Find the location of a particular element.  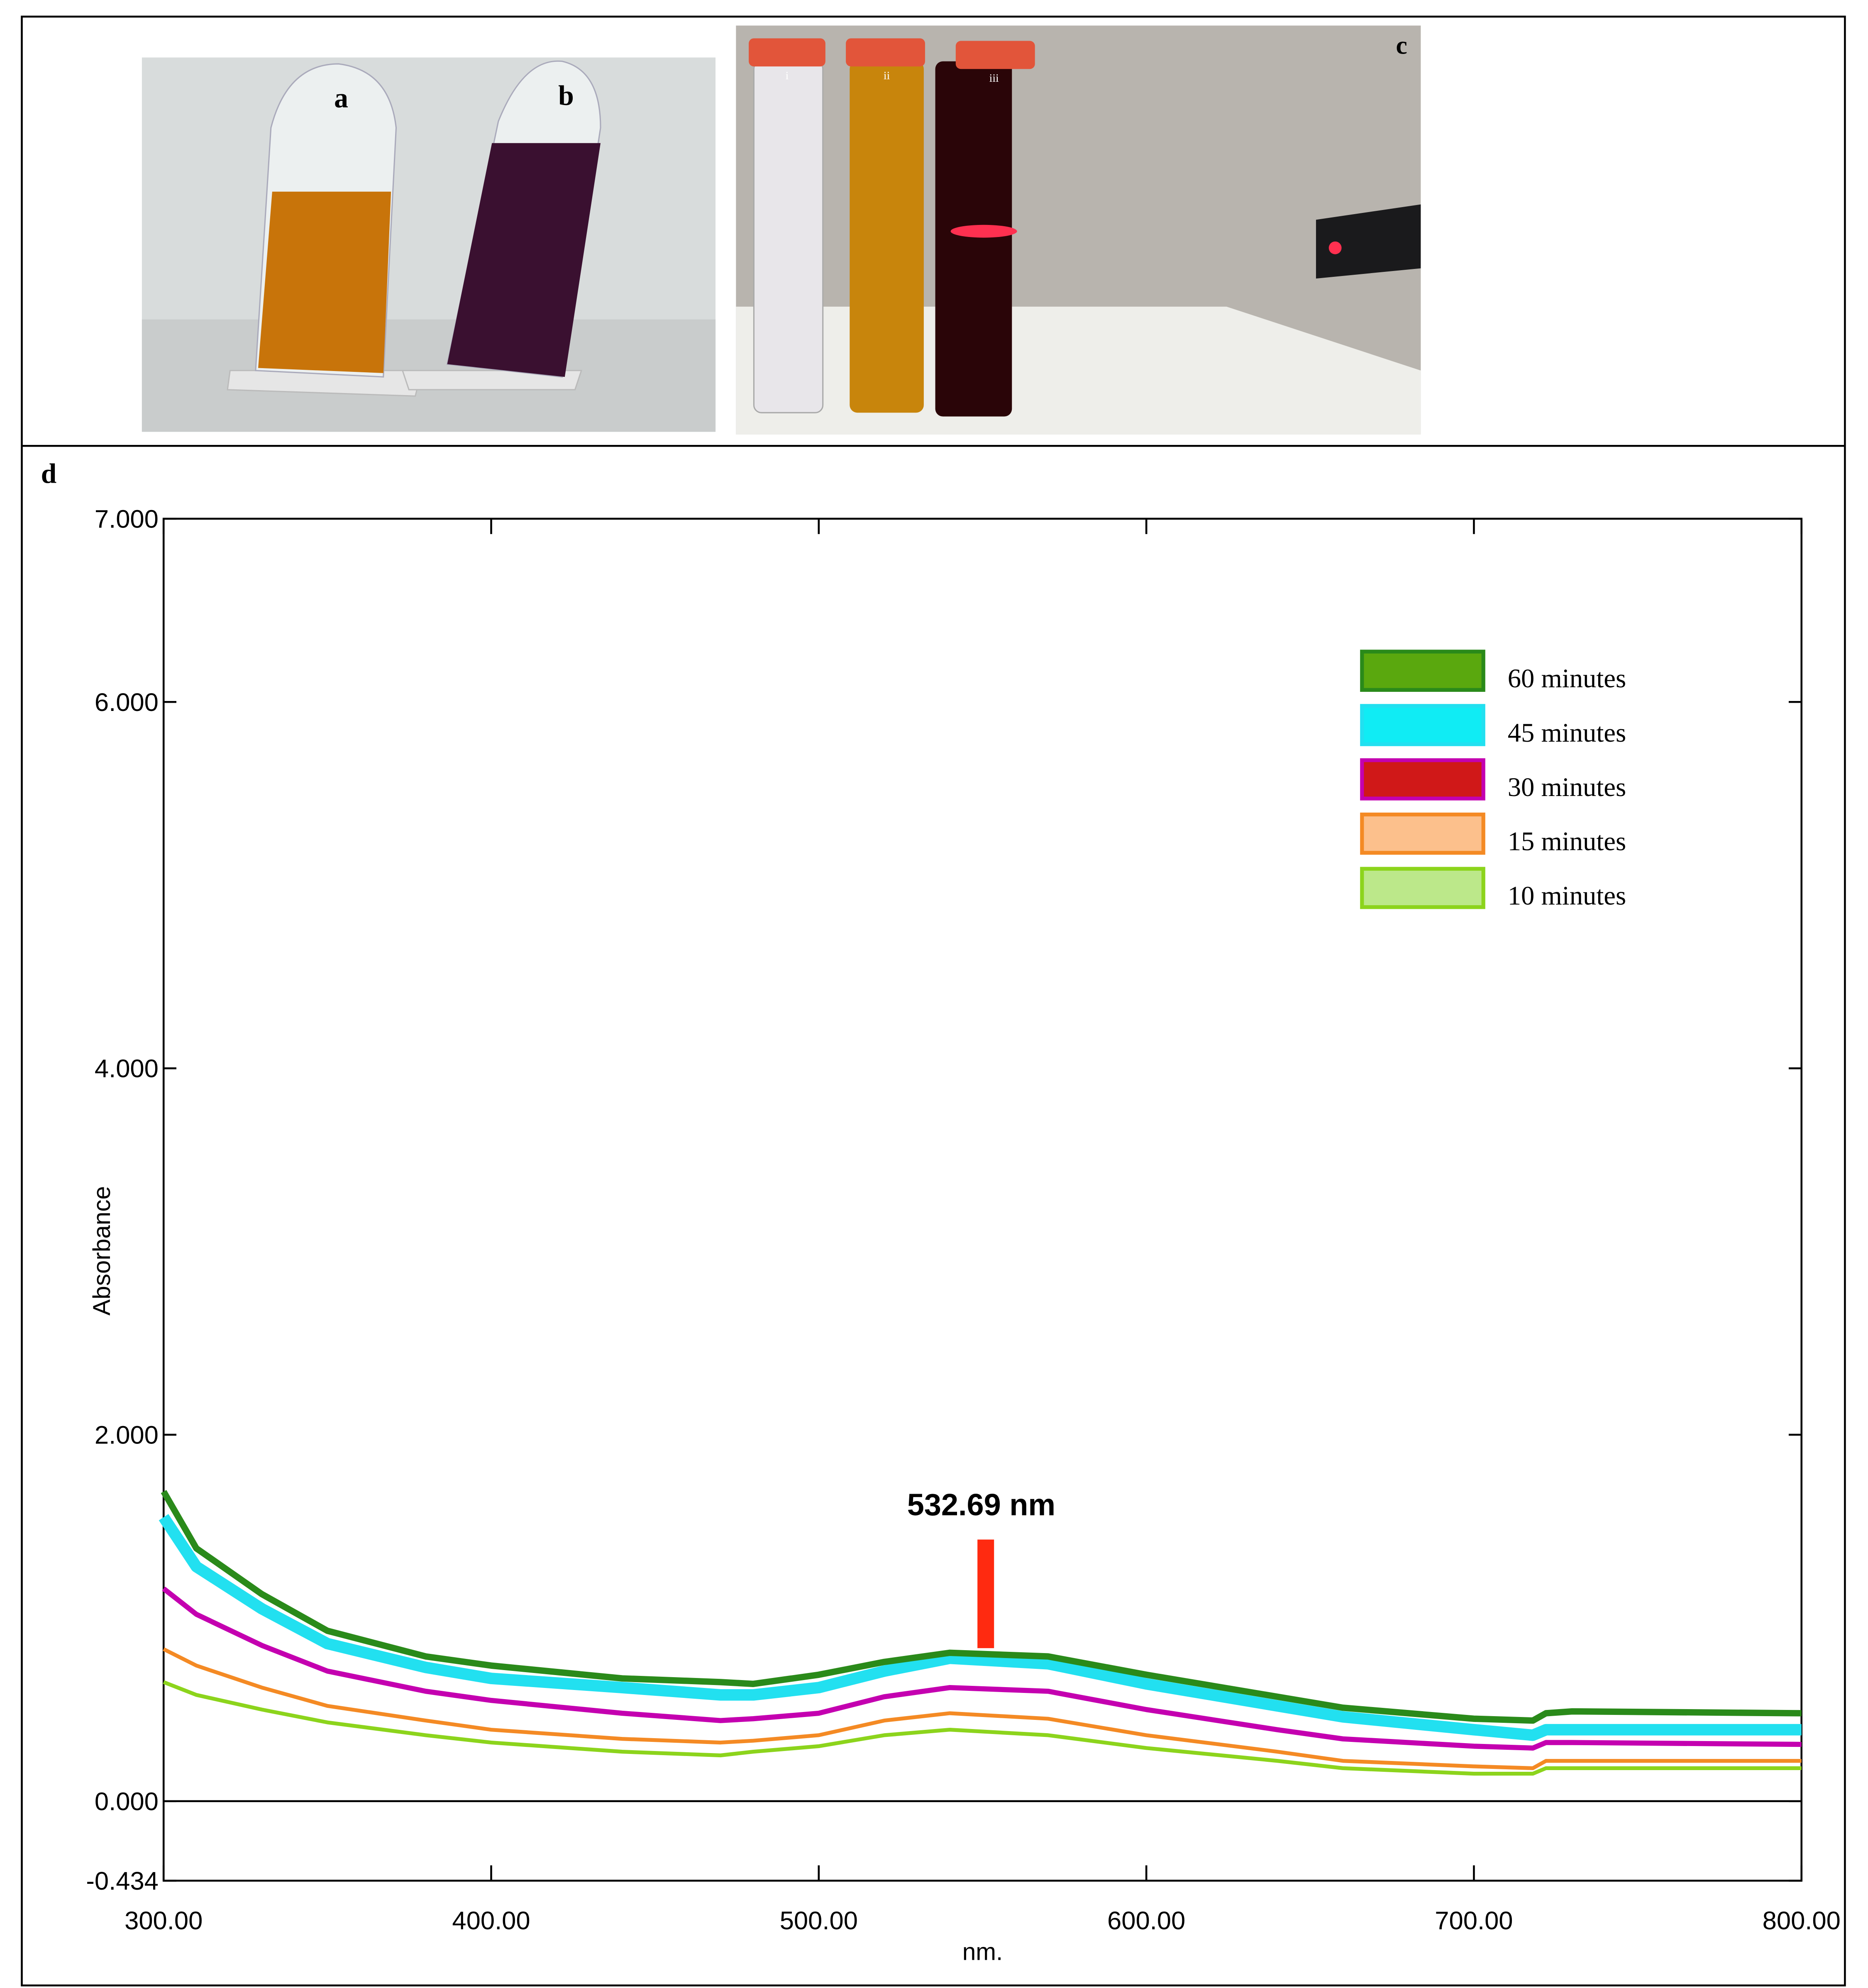

legend-label: 45 minutes is located at coordinates (1567, 733).